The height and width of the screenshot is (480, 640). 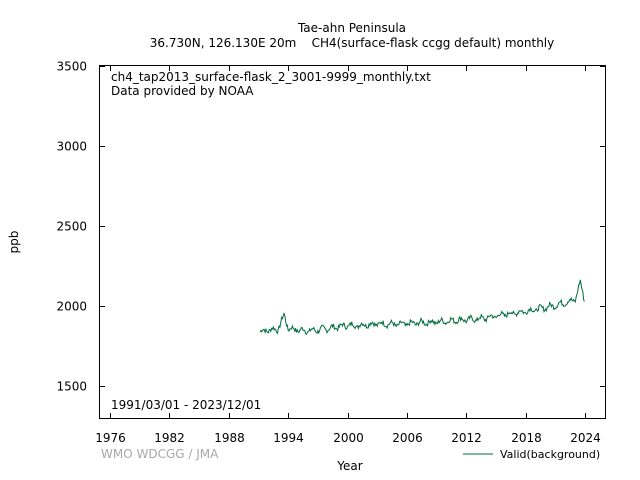 I want to click on period-annotation: 1991/03/01 - 2023/12/01, so click(x=186, y=405).